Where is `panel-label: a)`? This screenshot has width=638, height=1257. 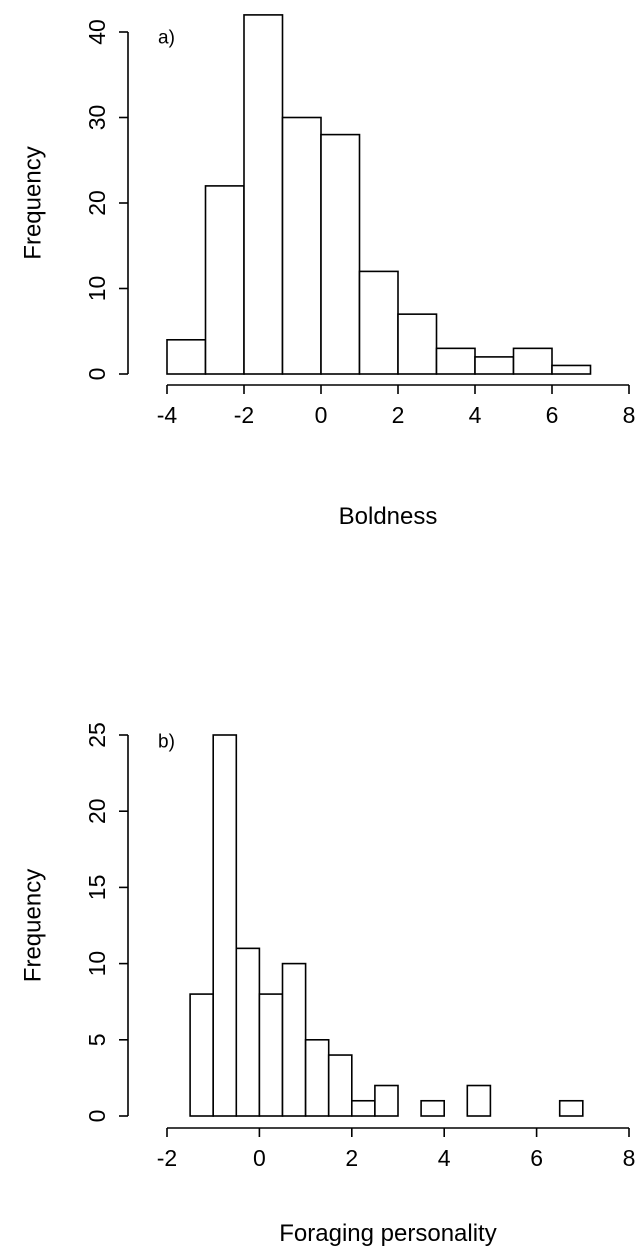
panel-label: a) is located at coordinates (166, 38).